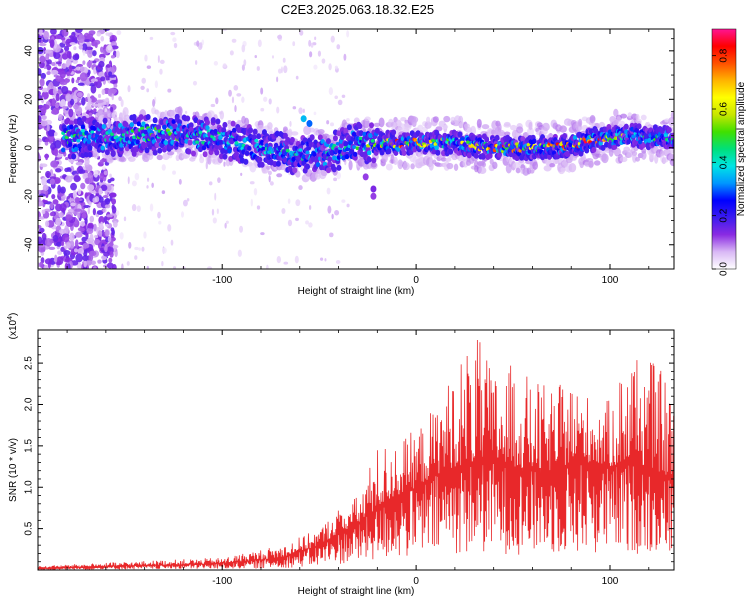 This screenshot has height=600, width=750. Describe the element at coordinates (724, 109) in the screenshot. I see `colorbar-tick-label: 0.6` at that location.